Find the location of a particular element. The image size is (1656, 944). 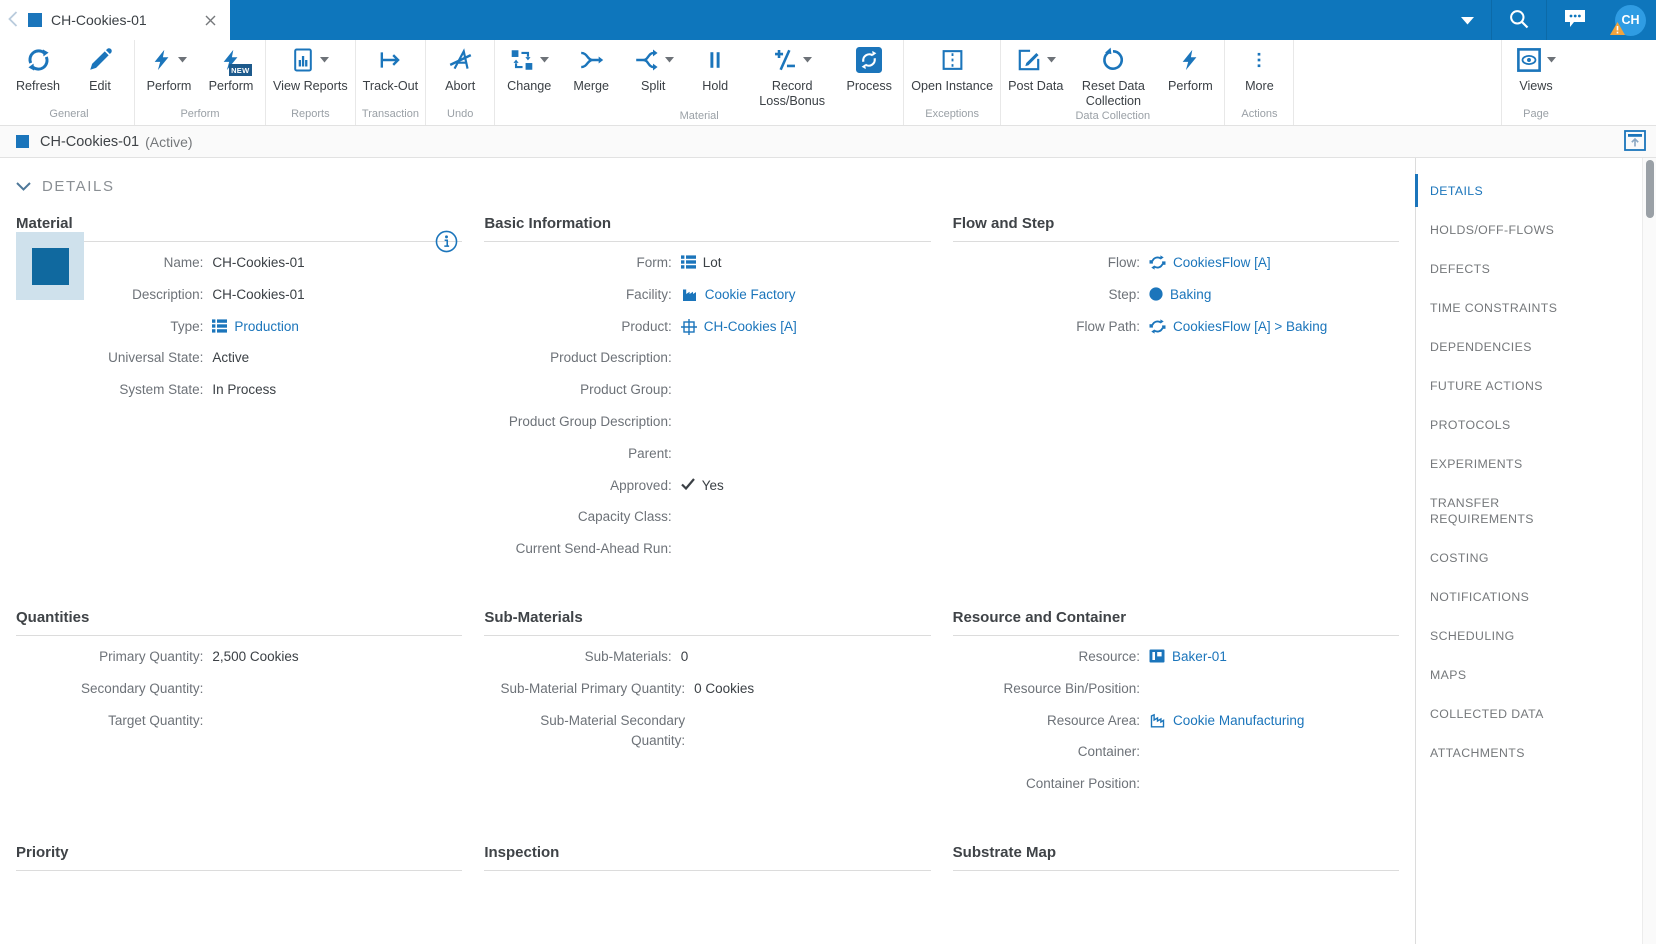

nav-item-maps: MAPS is located at coordinates (1448, 674).